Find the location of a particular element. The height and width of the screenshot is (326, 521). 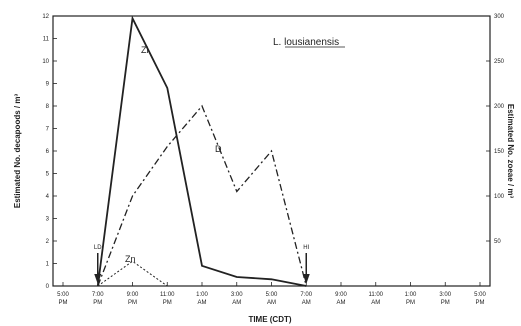

left-tick-label: 5 is located at coordinates (48, 175).